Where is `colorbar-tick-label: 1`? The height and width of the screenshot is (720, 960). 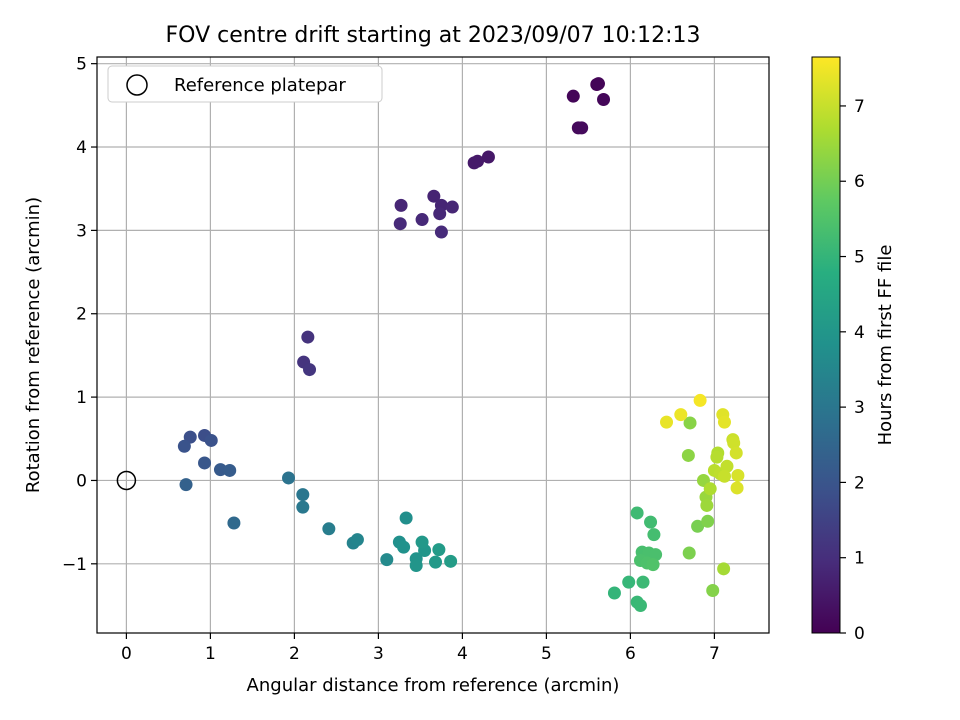 colorbar-tick-label: 1 is located at coordinates (859, 559).